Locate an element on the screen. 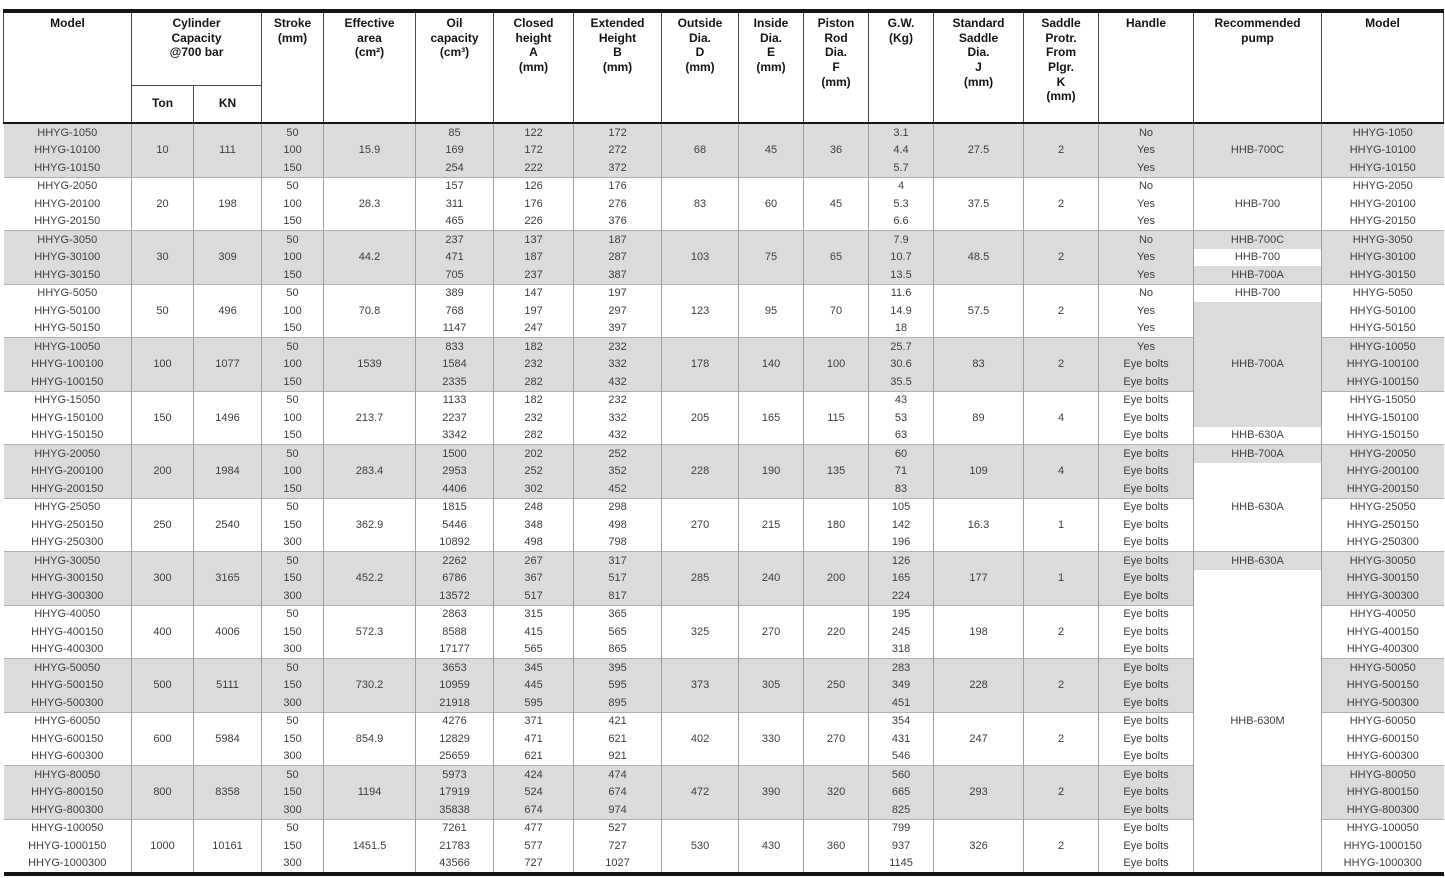 This screenshot has width=1445, height=878. pump-cell: HHB-700A is located at coordinates (1257, 453).